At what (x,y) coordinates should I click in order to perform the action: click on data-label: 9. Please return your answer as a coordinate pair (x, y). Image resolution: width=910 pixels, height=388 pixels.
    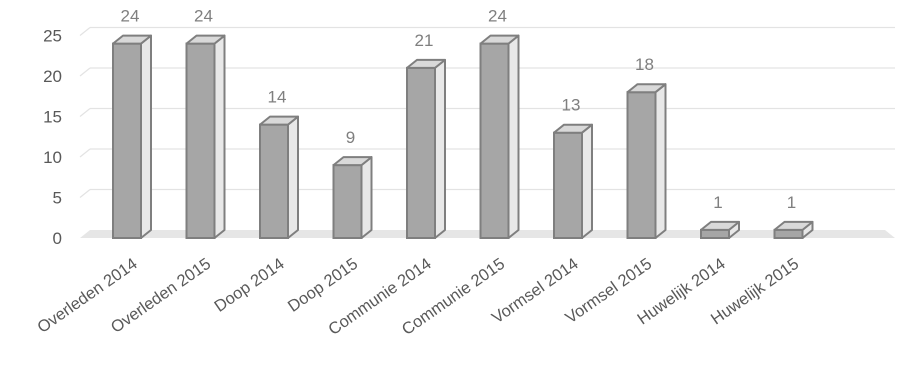
    Looking at the image, I should click on (350, 137).